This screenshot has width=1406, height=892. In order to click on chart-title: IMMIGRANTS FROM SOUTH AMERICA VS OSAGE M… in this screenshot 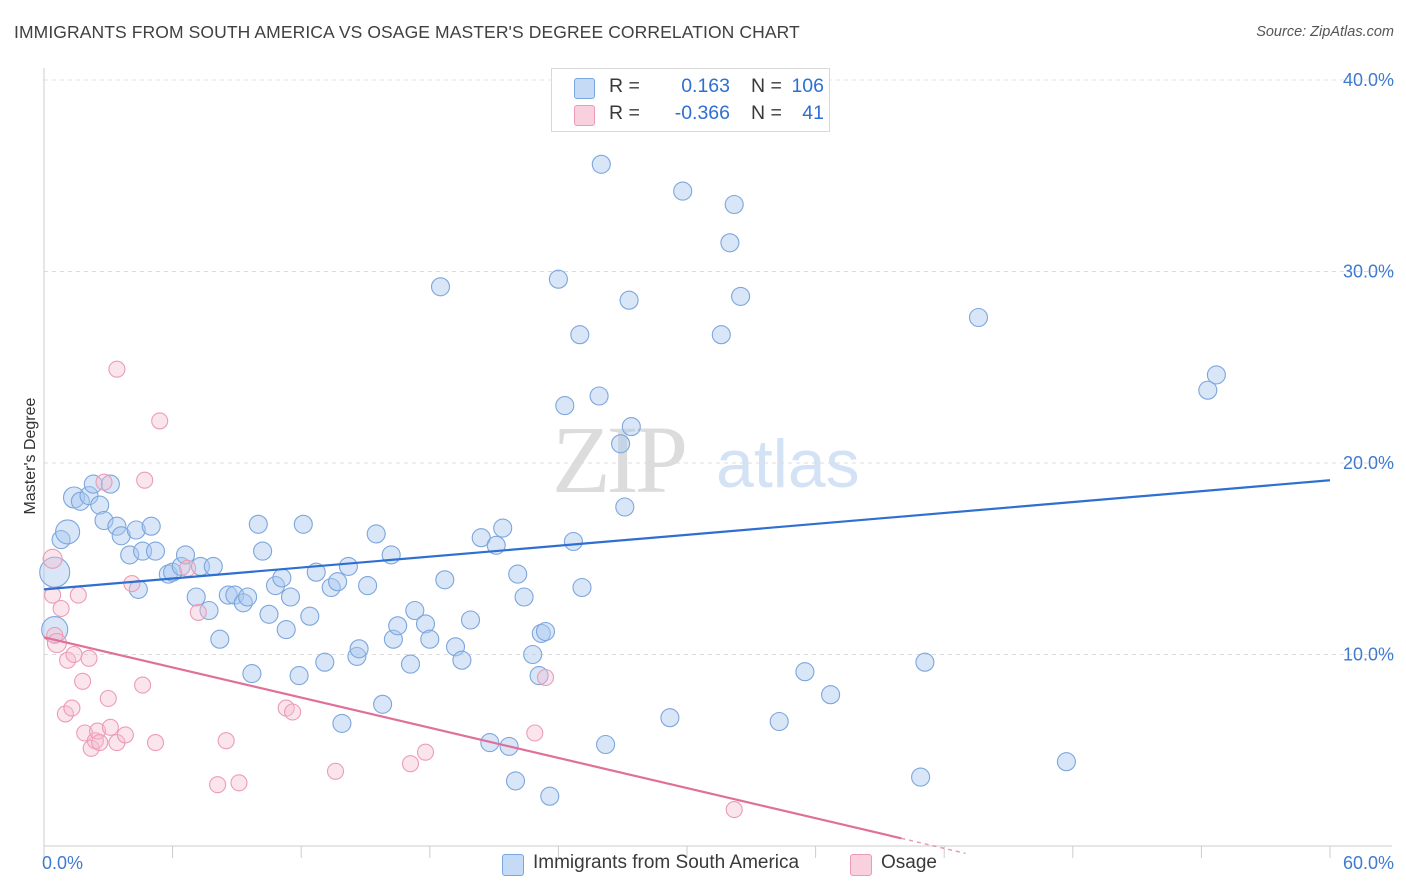, I will do `click(407, 32)`.